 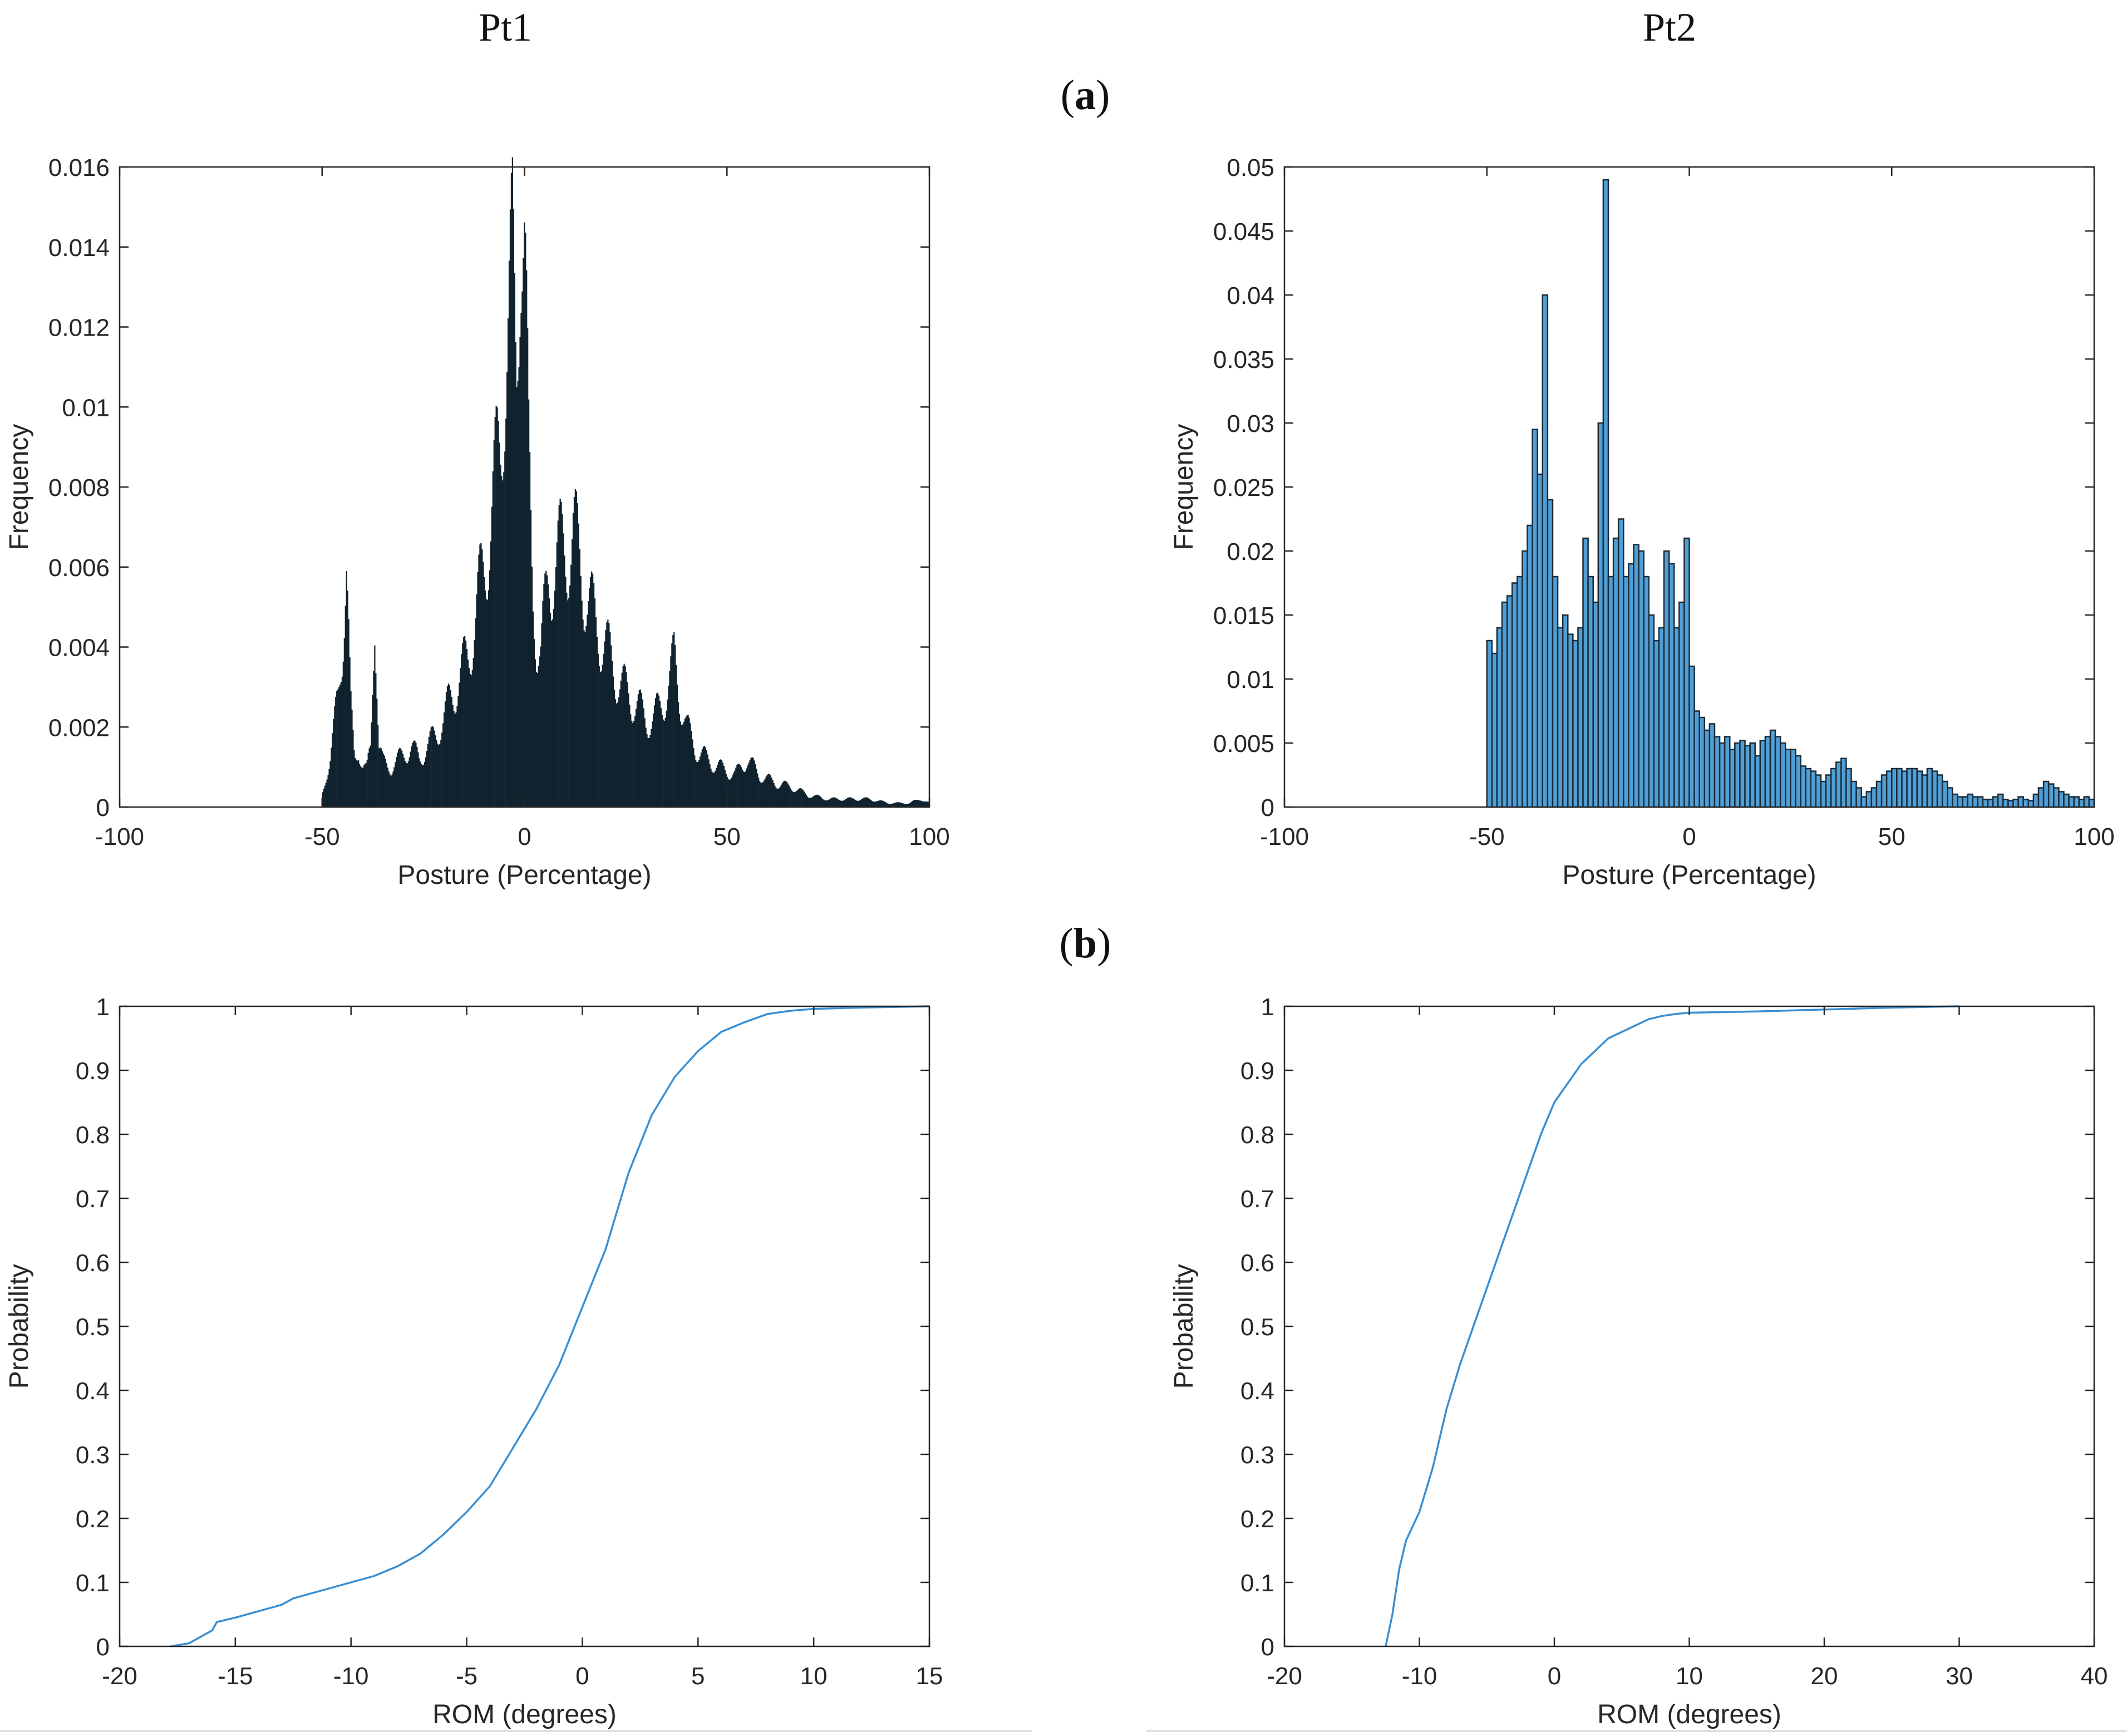 I want to click on y-tick-label: 0.02, so click(x=1251, y=551).